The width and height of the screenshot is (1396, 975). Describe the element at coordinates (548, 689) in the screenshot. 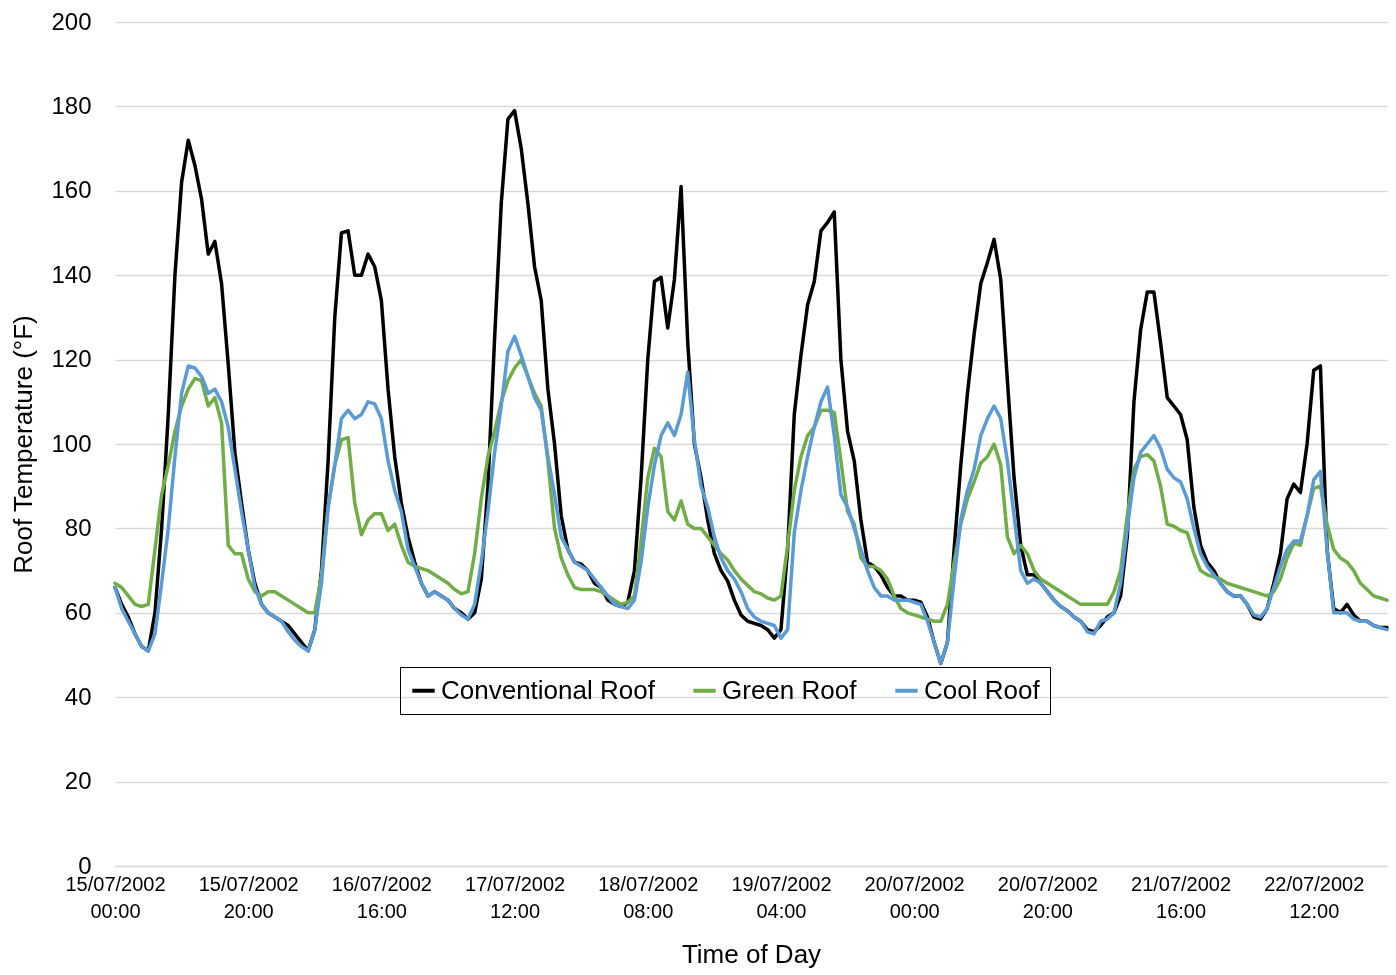

I see `legend-label: Conventional Roof` at that location.